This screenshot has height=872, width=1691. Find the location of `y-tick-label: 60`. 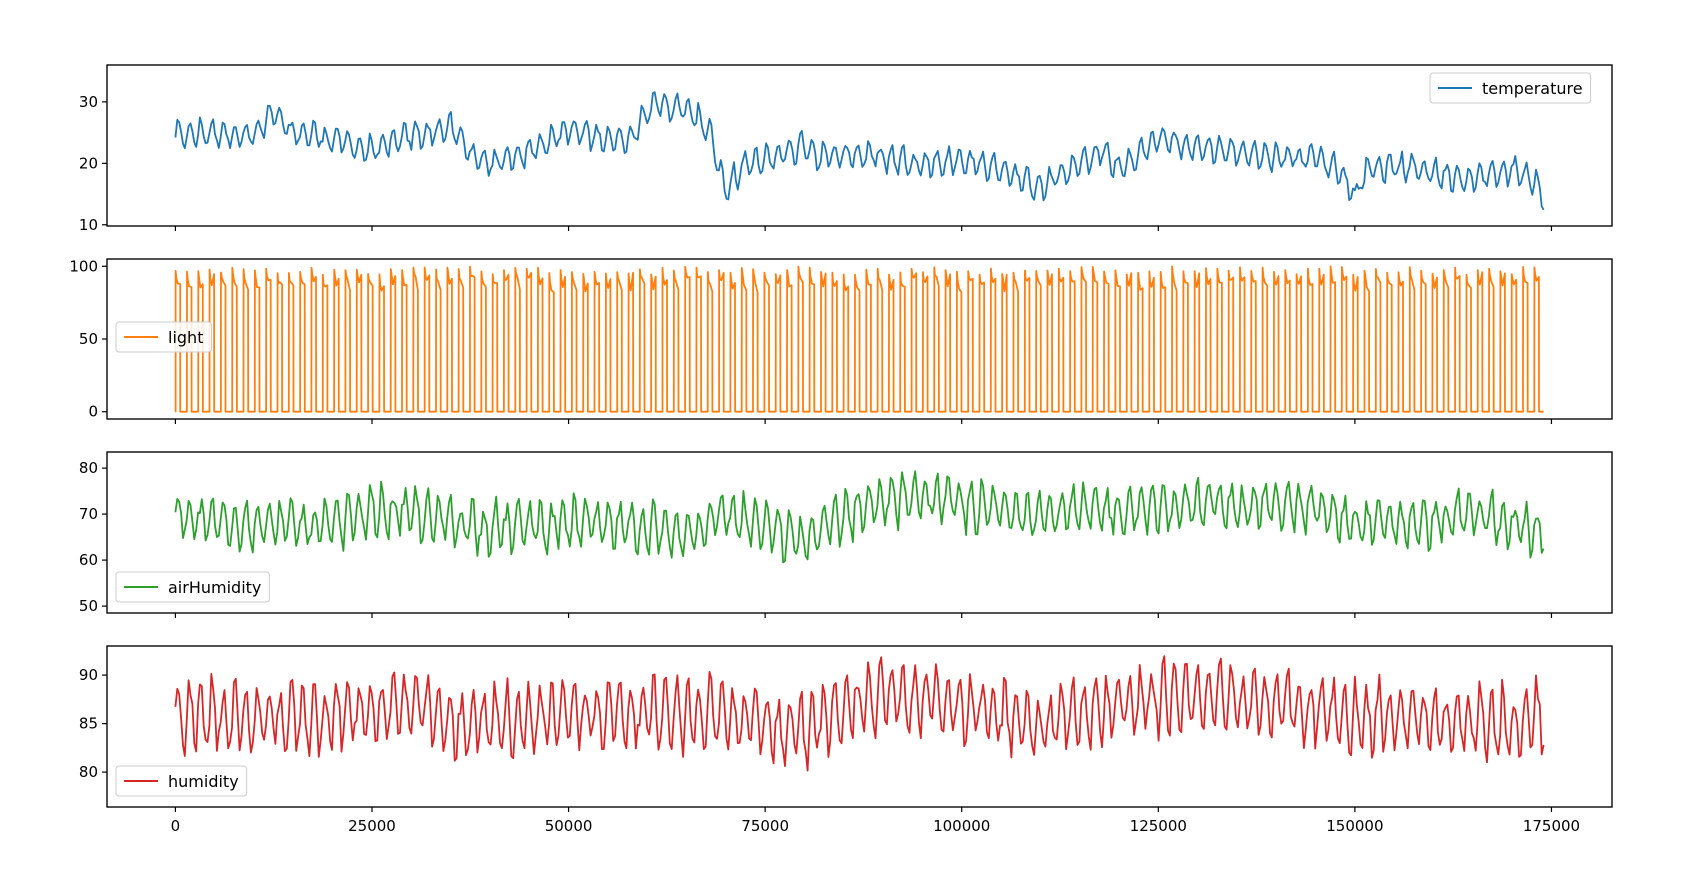

y-tick-label: 60 is located at coordinates (88, 560).